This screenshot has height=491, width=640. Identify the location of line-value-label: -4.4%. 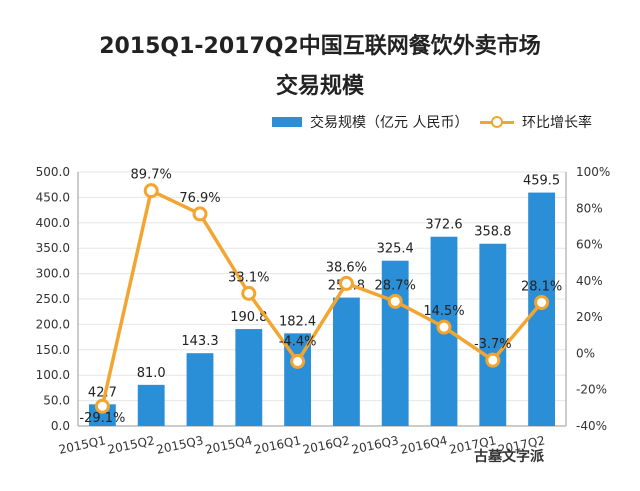
(298, 341).